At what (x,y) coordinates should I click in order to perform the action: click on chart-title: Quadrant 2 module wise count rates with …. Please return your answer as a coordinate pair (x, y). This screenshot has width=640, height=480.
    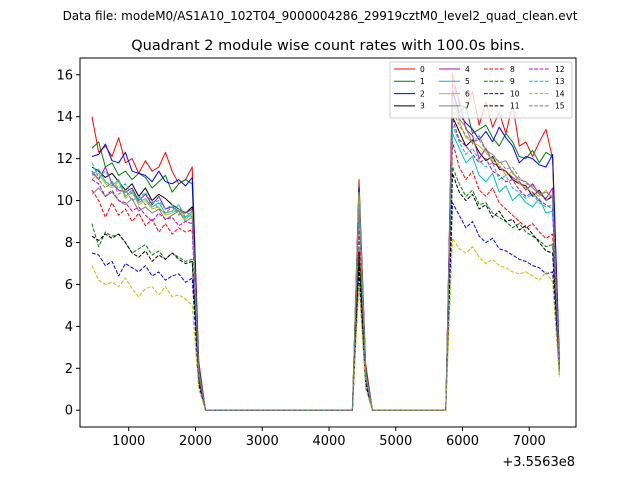
    Looking at the image, I should click on (328, 46).